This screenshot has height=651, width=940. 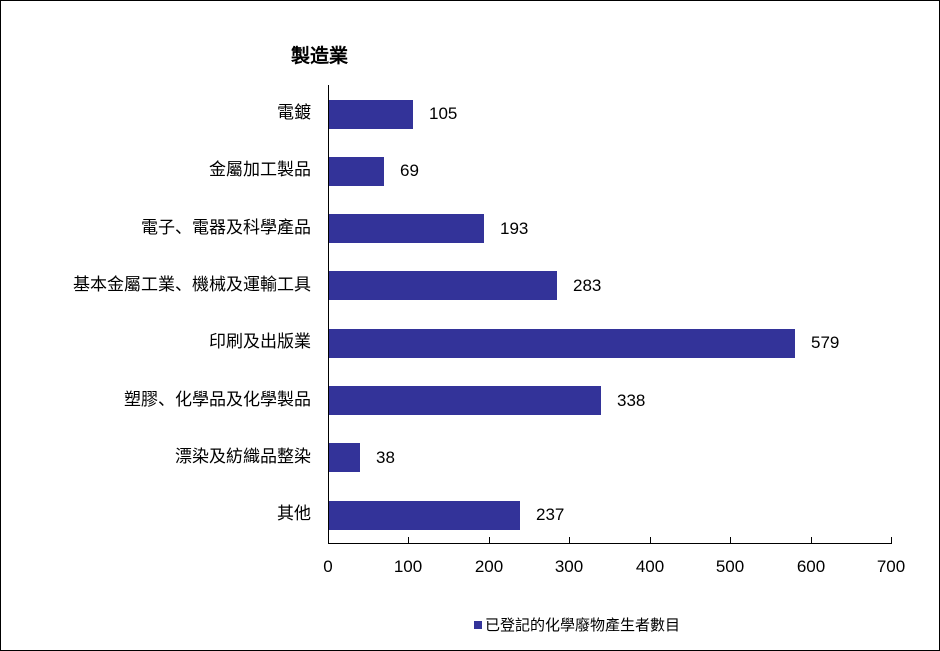 I want to click on category-label: 電子、電器及科學產品, so click(x=226, y=227).